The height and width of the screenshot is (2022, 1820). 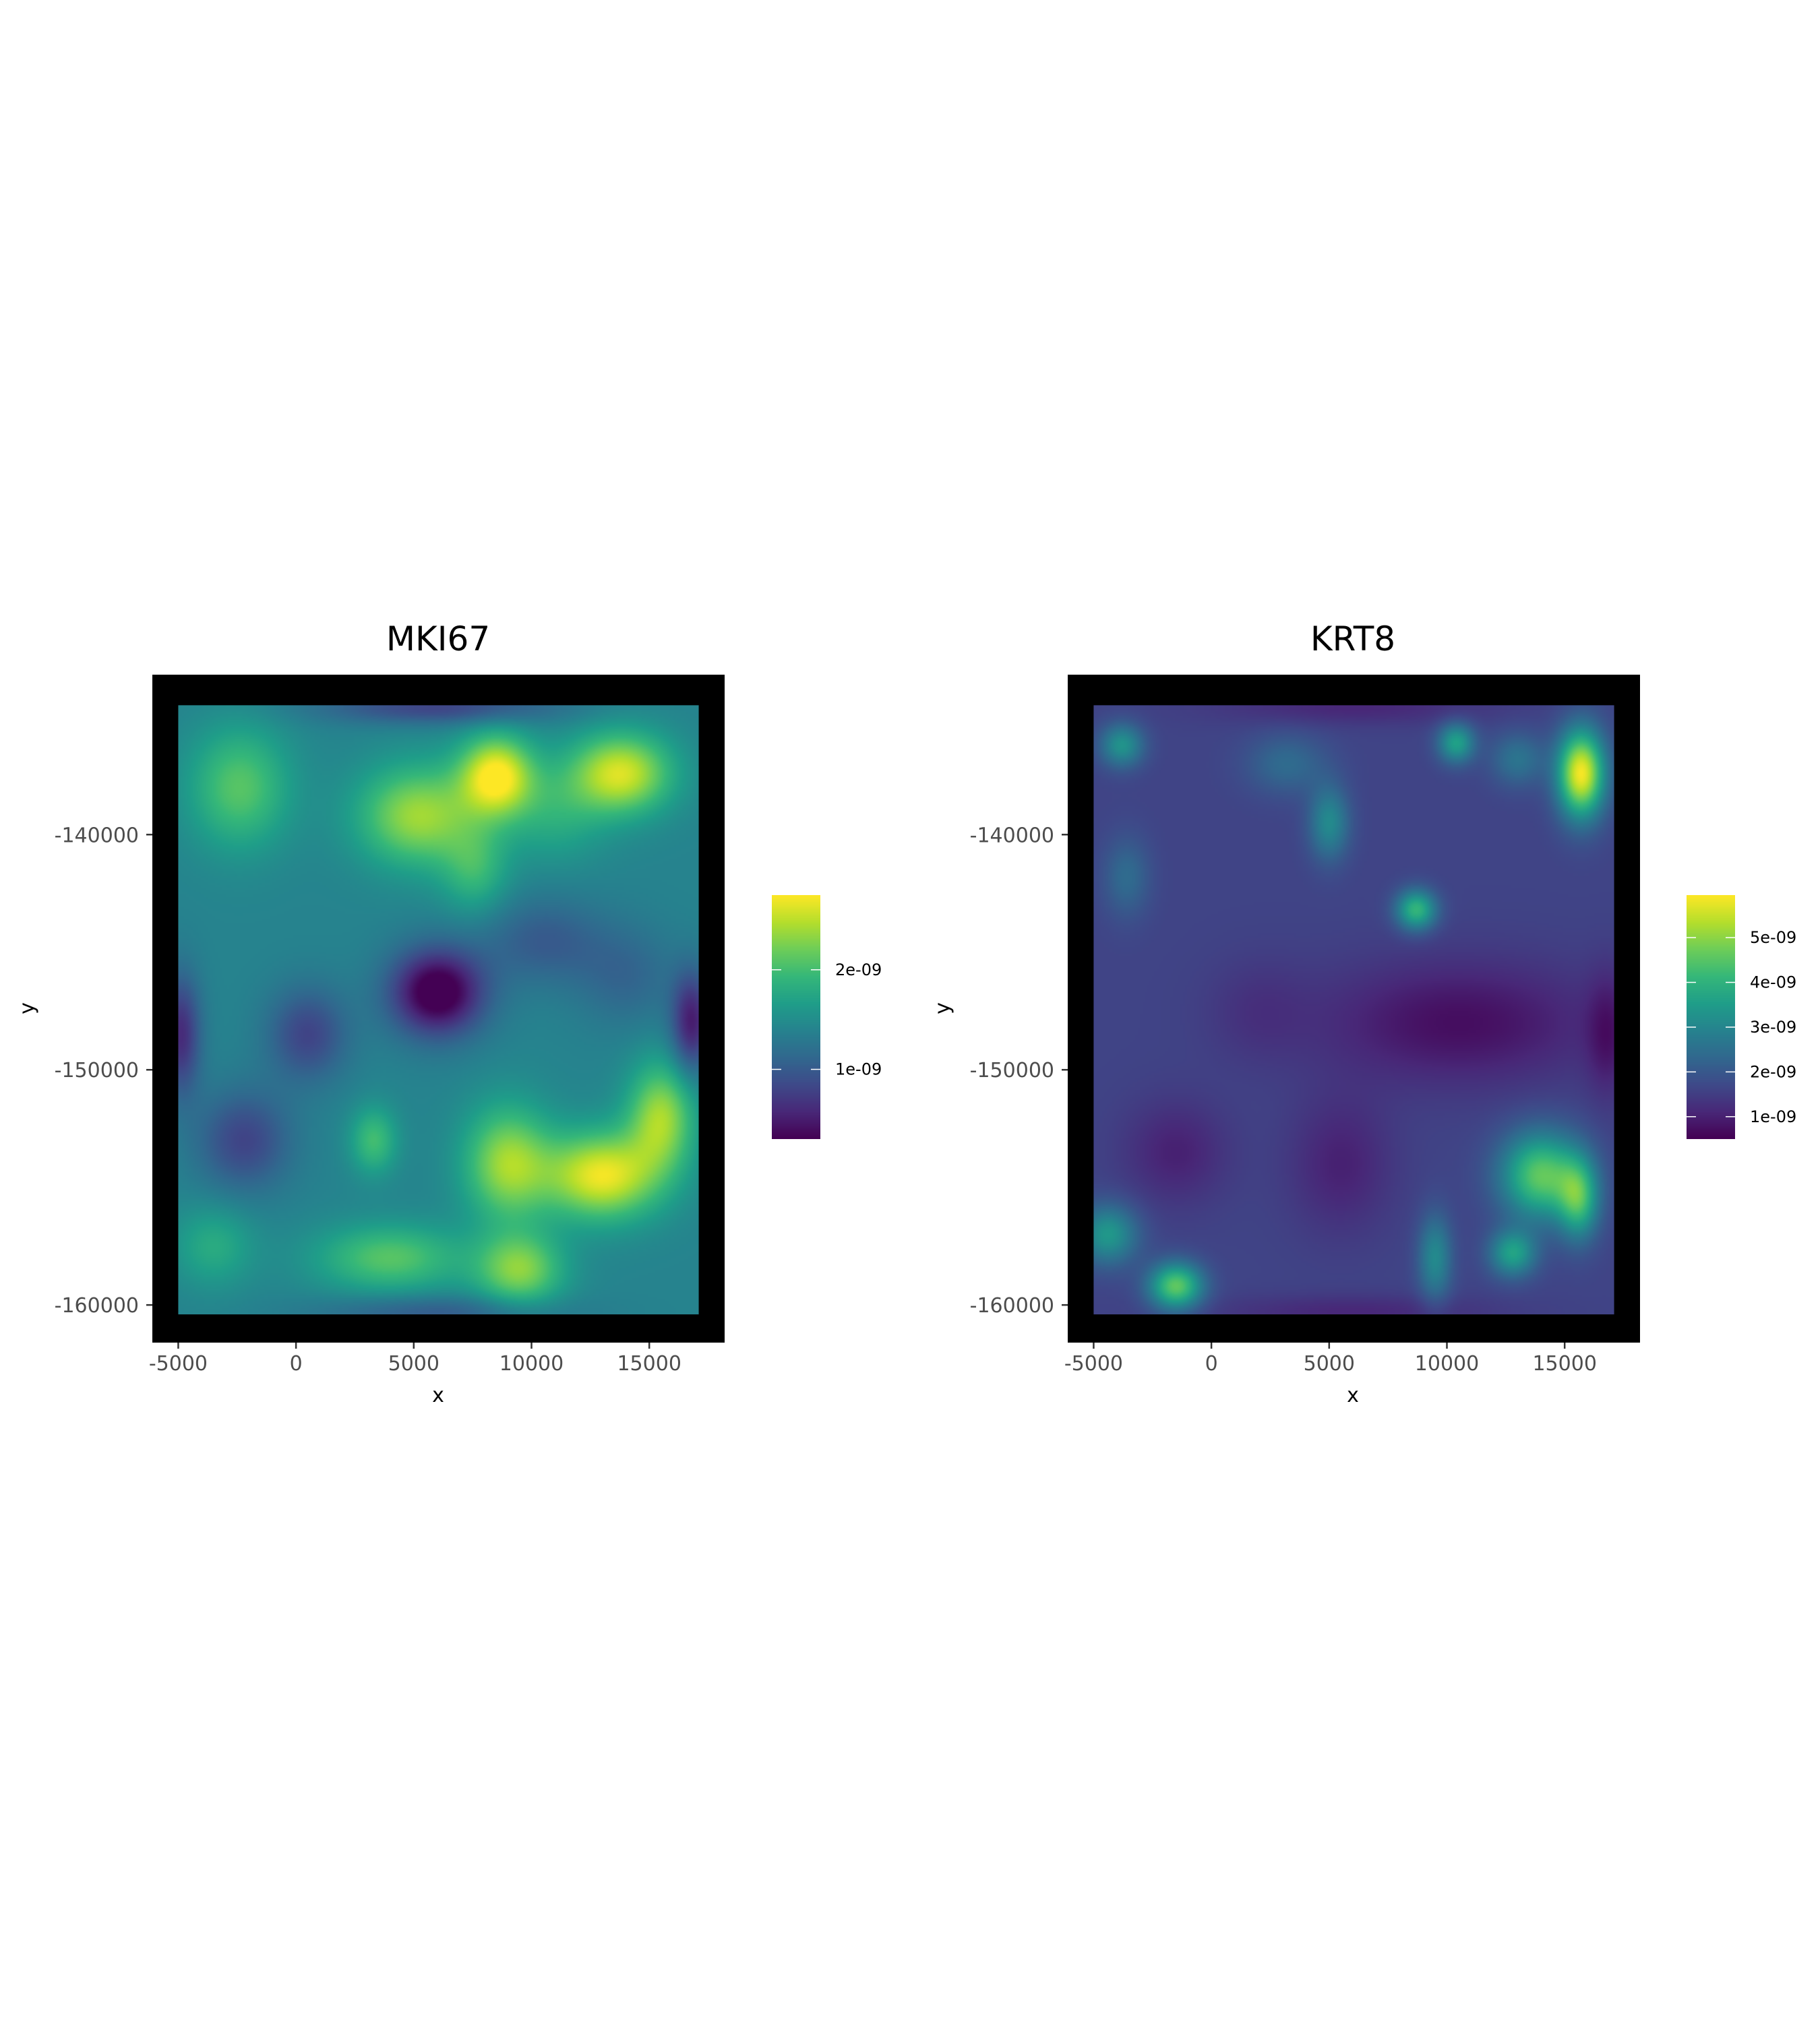 What do you see at coordinates (1352, 638) in the screenshot?
I see `chart-title: KRT8` at bounding box center [1352, 638].